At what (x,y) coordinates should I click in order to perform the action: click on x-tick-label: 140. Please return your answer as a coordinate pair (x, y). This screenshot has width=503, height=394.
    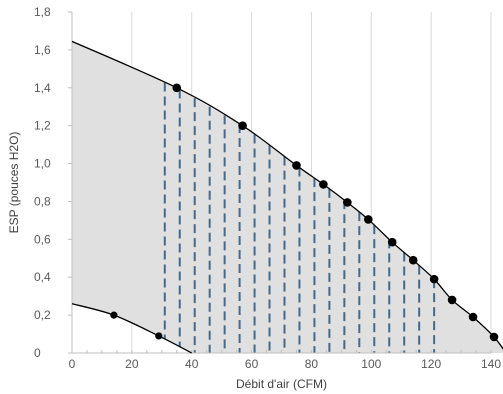
    Looking at the image, I should click on (491, 364).